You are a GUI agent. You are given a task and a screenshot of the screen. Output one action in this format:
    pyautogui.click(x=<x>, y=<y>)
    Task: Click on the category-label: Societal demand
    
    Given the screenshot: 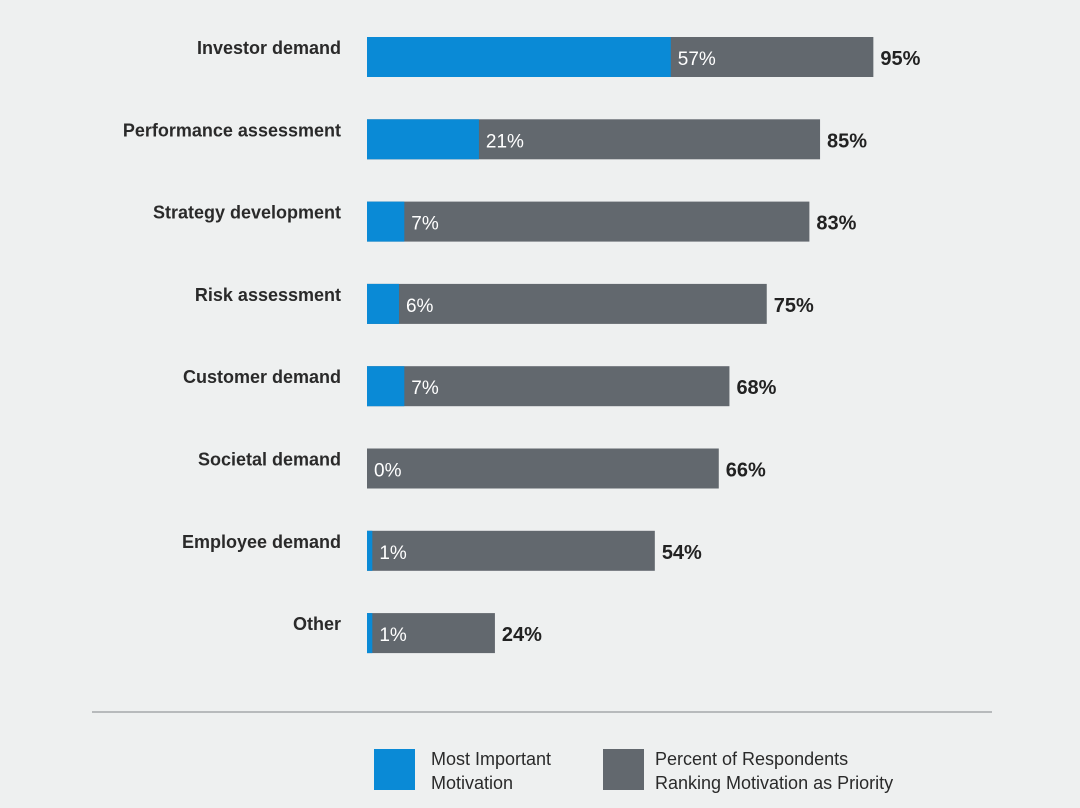 What is the action you would take?
    pyautogui.click(x=269, y=460)
    